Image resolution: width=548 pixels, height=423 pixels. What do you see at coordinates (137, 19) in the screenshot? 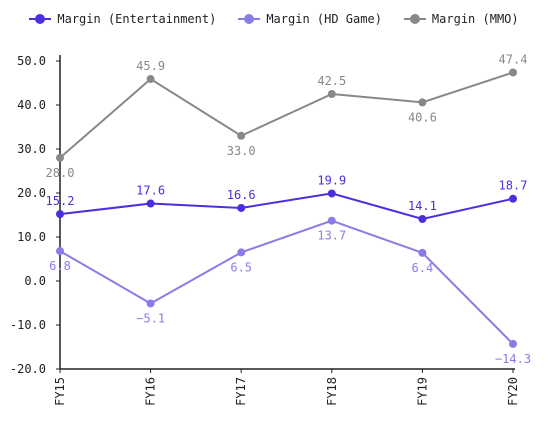
I see `legend-label-entertainment: Margin (Entertainment)` at bounding box center [137, 19].